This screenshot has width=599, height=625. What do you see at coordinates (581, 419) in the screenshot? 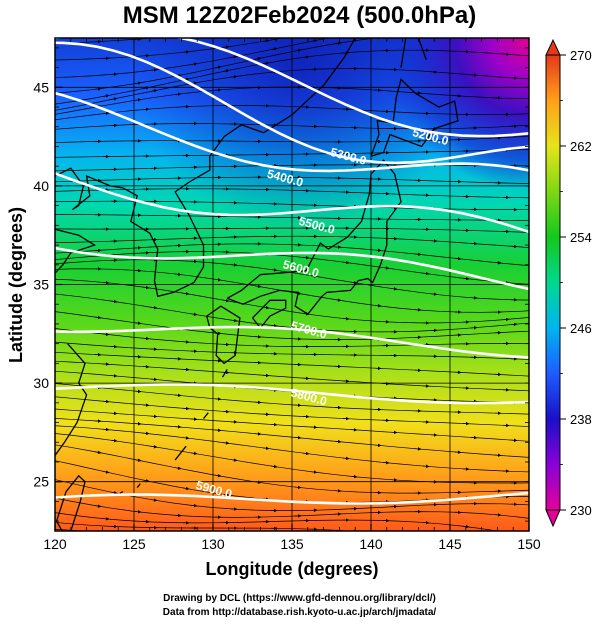
I see `colorbar-tick-label: 238` at bounding box center [581, 419].